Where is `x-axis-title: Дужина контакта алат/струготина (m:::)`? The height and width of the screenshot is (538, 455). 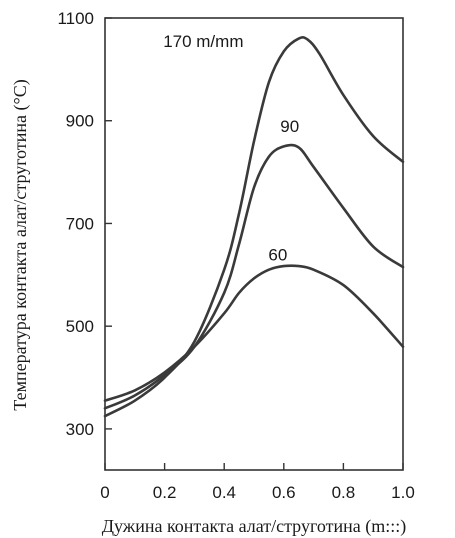
x-axis-title: Дужина контакта алат/струготина (m:::) is located at coordinates (254, 526).